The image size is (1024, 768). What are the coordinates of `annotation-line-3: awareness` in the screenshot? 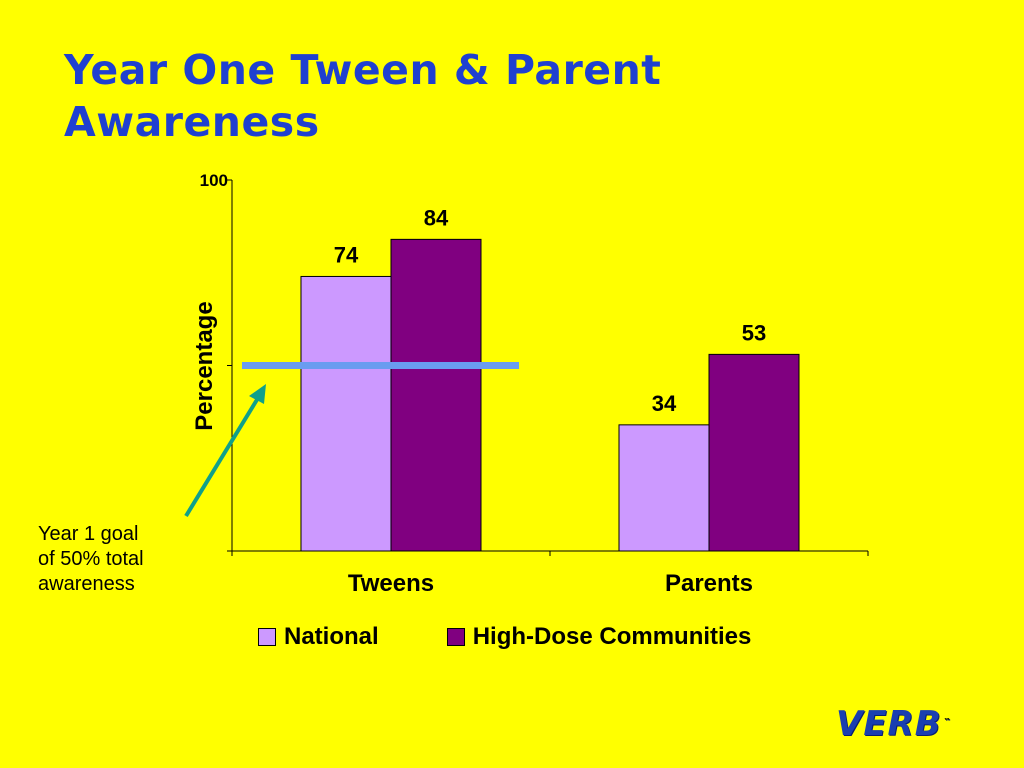 It's located at (86, 584).